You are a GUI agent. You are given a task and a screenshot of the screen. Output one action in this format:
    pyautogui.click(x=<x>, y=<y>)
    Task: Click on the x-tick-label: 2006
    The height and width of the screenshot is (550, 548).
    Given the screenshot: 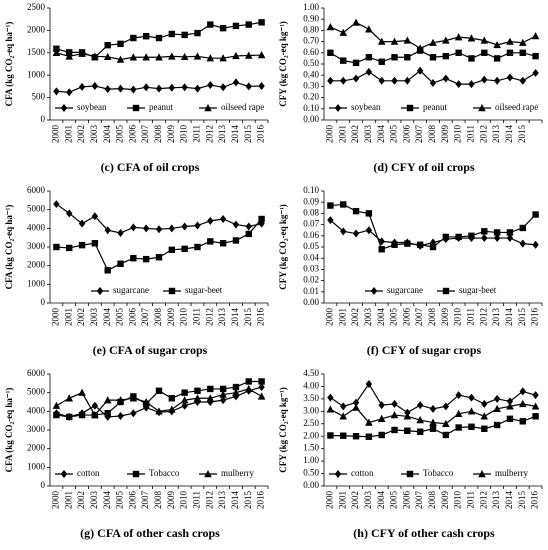 What is the action you would take?
    pyautogui.click(x=406, y=134)
    